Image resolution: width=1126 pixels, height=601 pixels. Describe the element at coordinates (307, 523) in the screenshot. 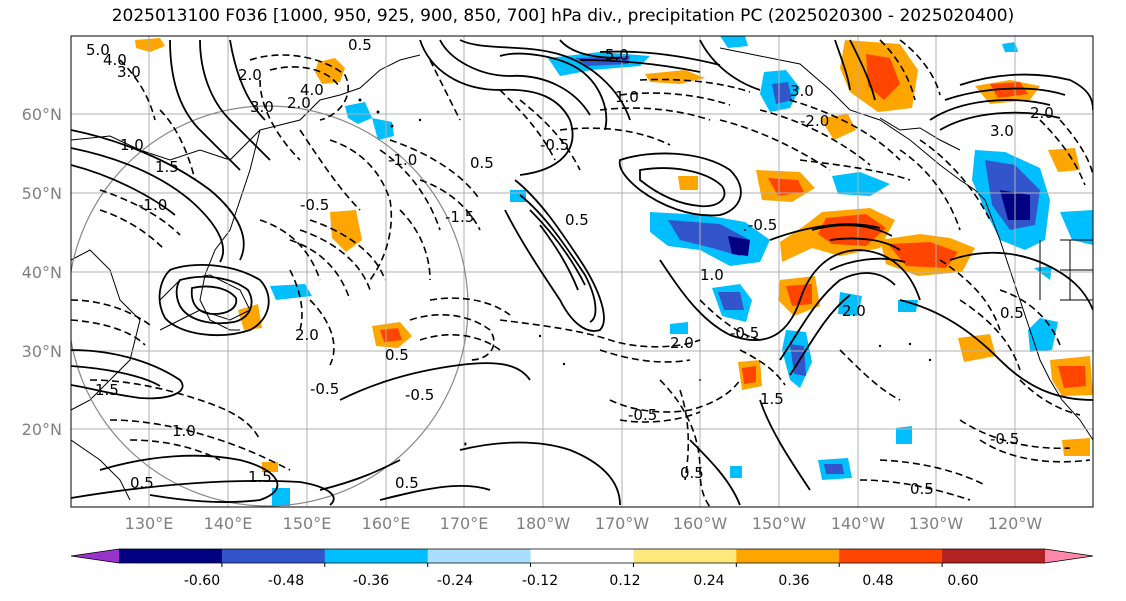

I see `lon-label: 150°E` at that location.